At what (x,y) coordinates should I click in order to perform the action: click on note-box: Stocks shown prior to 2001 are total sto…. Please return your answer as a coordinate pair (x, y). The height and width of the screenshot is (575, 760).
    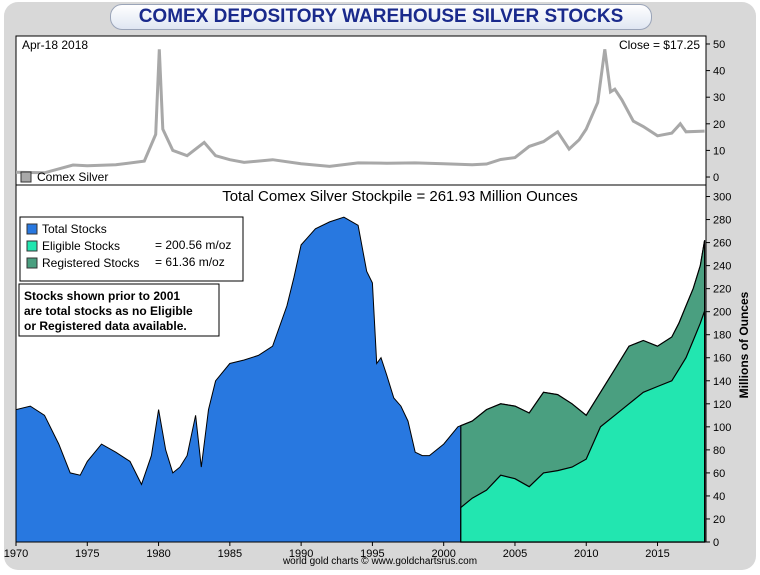
    Looking at the image, I should click on (119, 310).